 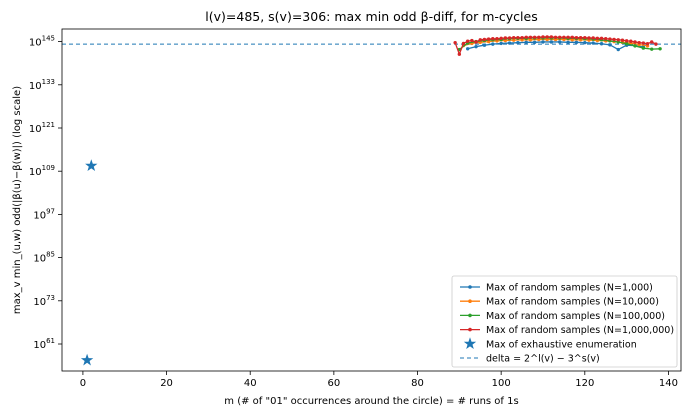 What do you see at coordinates (166, 383) in the screenshot?
I see `x-tick-label: 20` at bounding box center [166, 383].